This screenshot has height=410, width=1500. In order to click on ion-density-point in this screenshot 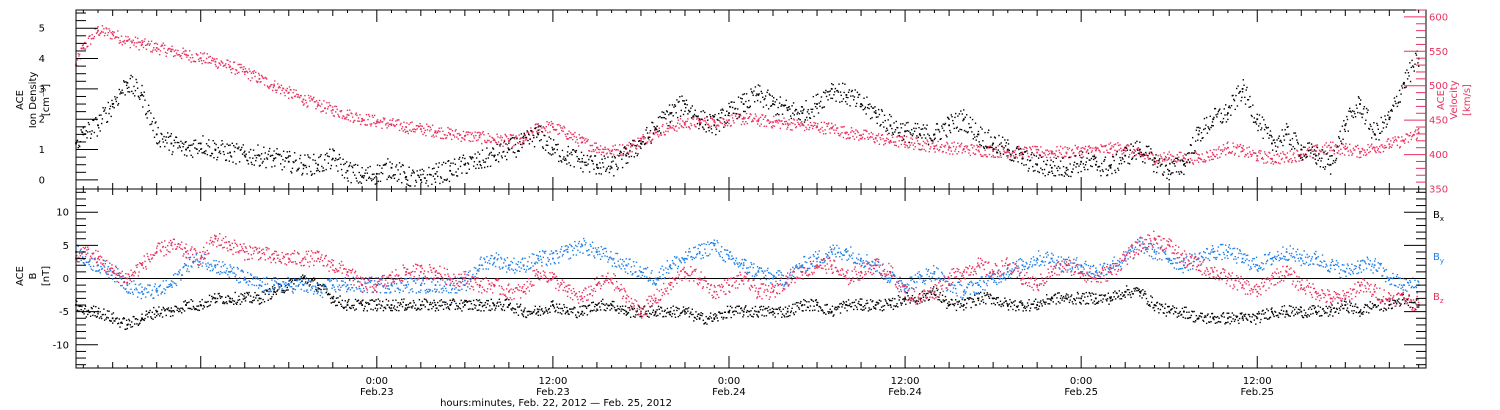, I will do `click(875, 113)`.